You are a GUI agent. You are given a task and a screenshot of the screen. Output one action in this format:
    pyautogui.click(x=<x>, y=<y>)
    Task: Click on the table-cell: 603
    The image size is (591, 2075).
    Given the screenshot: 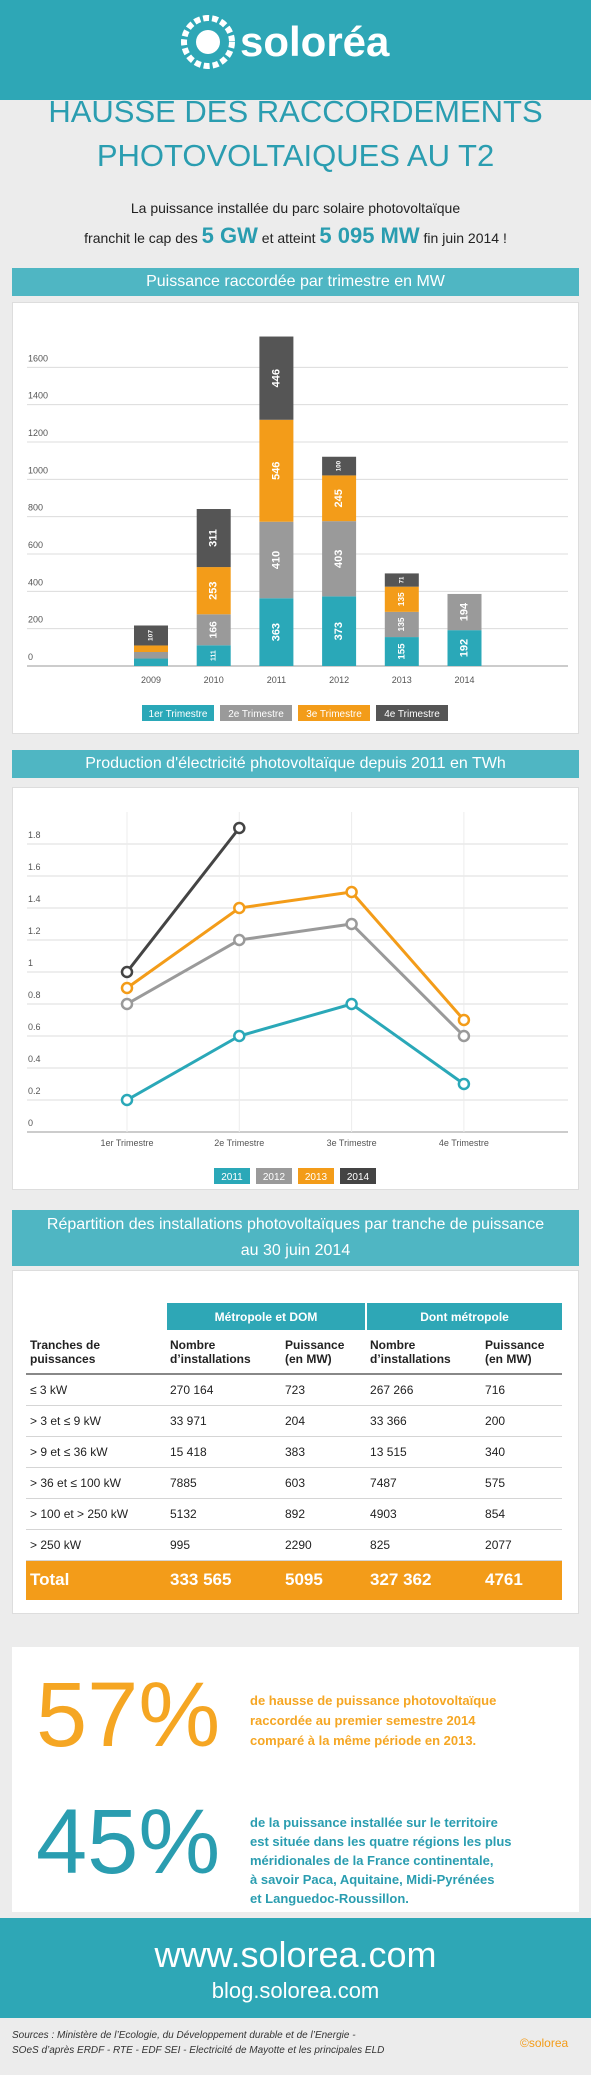 What is the action you would take?
    pyautogui.click(x=324, y=1483)
    